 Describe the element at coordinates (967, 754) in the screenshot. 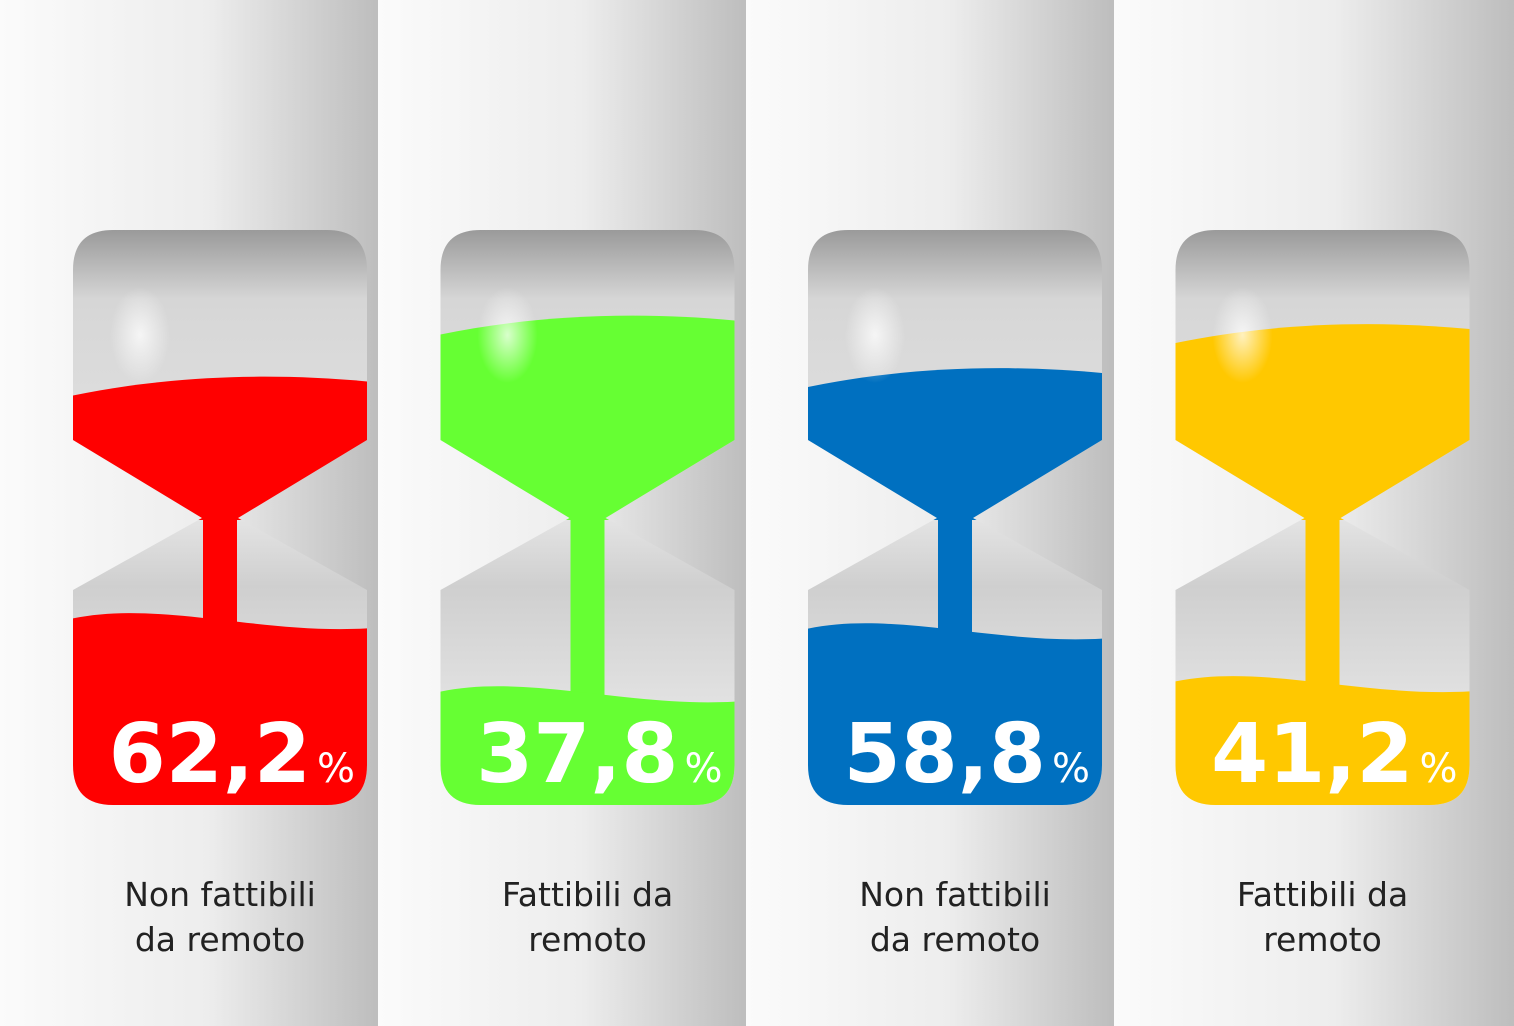

I see `value-label: 58,8%` at that location.